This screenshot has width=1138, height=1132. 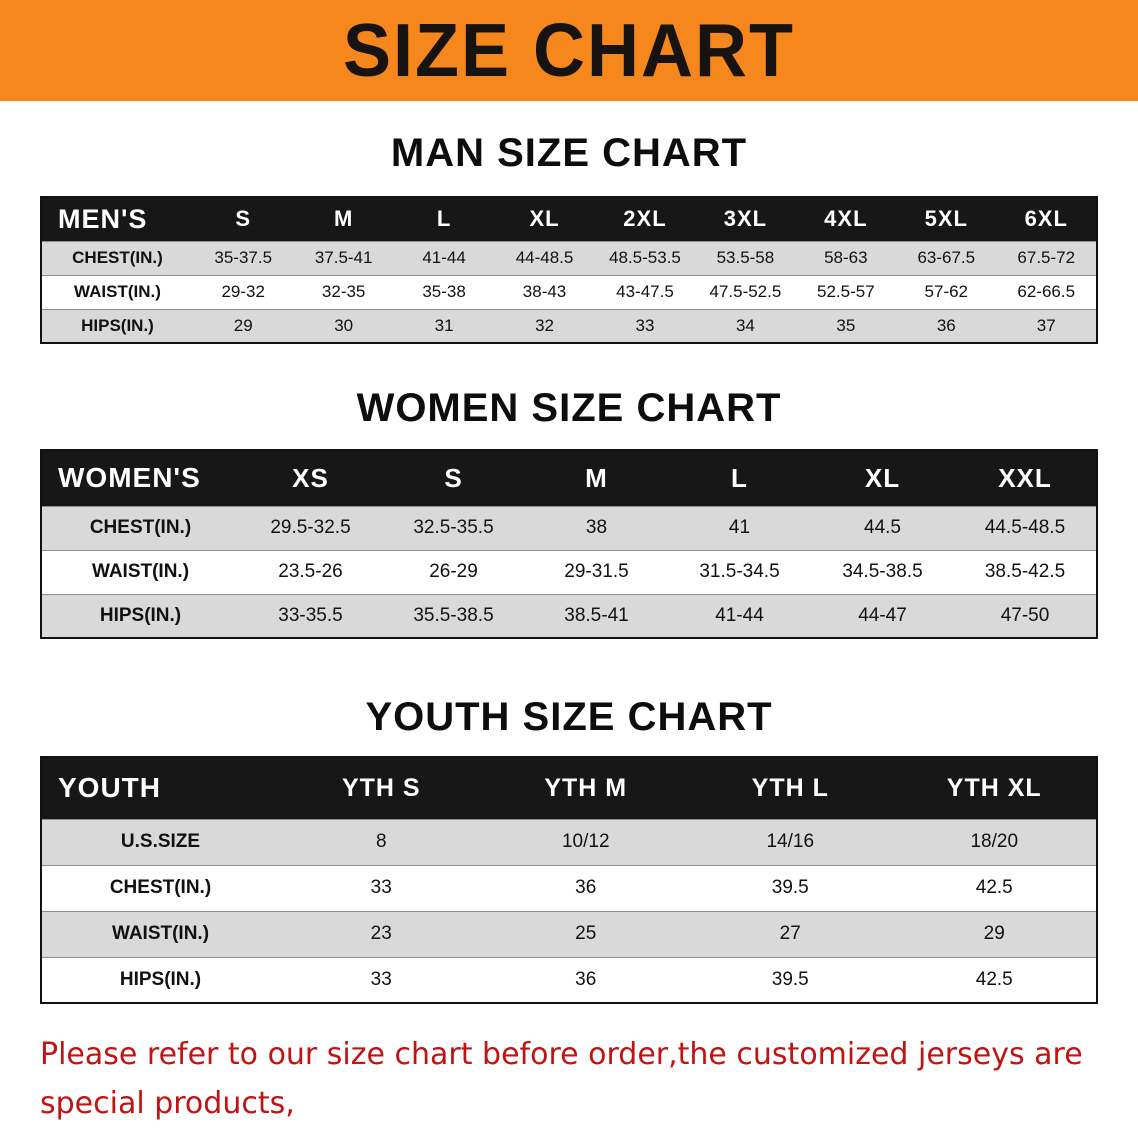 What do you see at coordinates (569, 717) in the screenshot?
I see `youth-section-heading: YOUTH SIZE CHART` at bounding box center [569, 717].